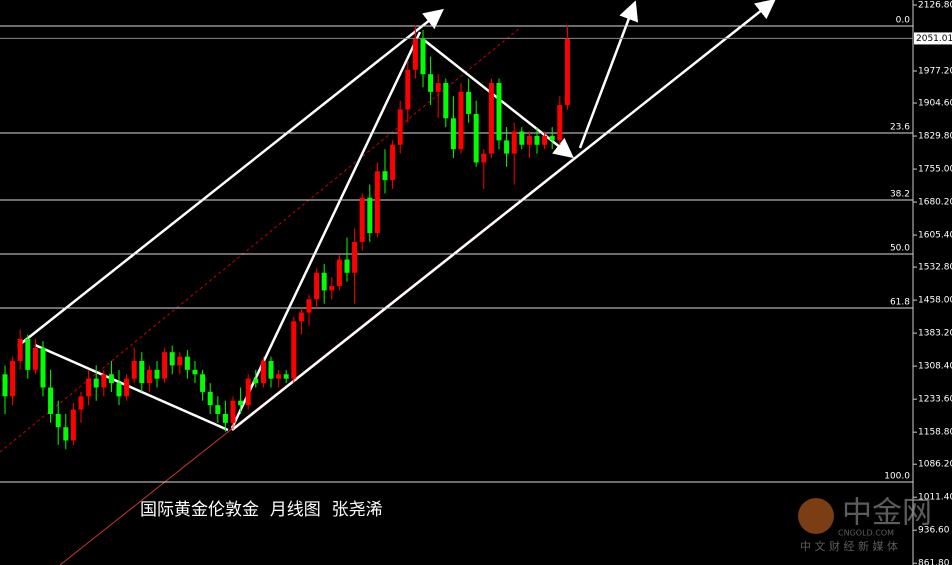 The width and height of the screenshot is (952, 565). What do you see at coordinates (935, 334) in the screenshot?
I see `y-tick-label: 1383.20` at bounding box center [935, 334].